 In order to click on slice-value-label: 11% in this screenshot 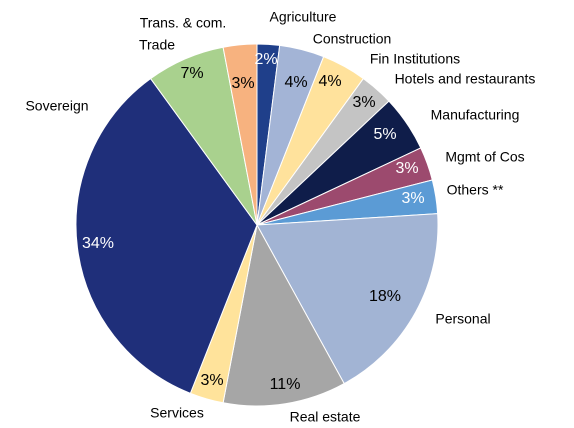, I will do `click(285, 384)`.